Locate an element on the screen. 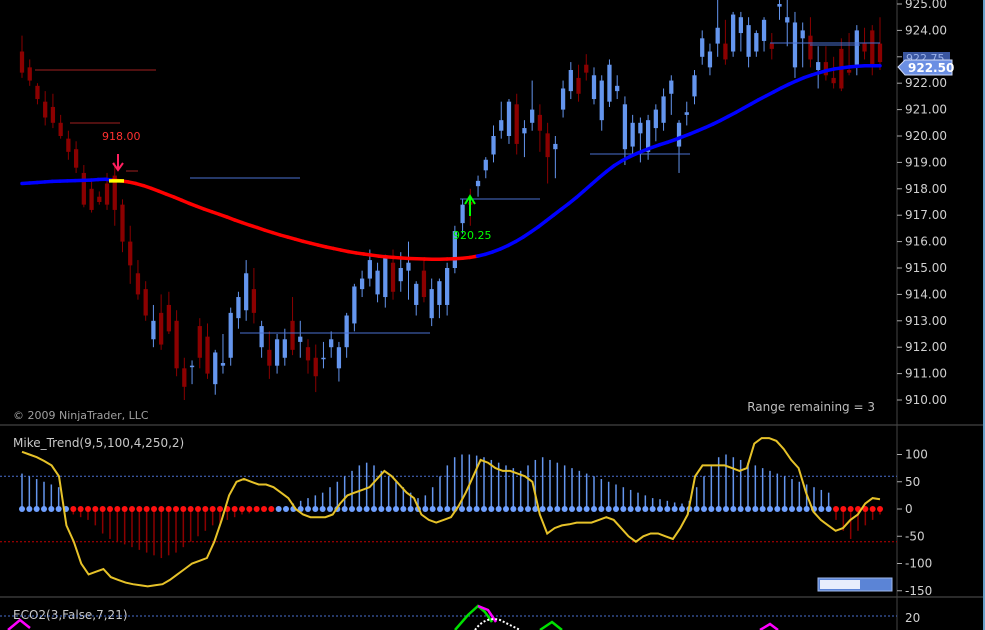 This screenshot has height=630, width=985. eco2-lines is located at coordinates (393, 617).